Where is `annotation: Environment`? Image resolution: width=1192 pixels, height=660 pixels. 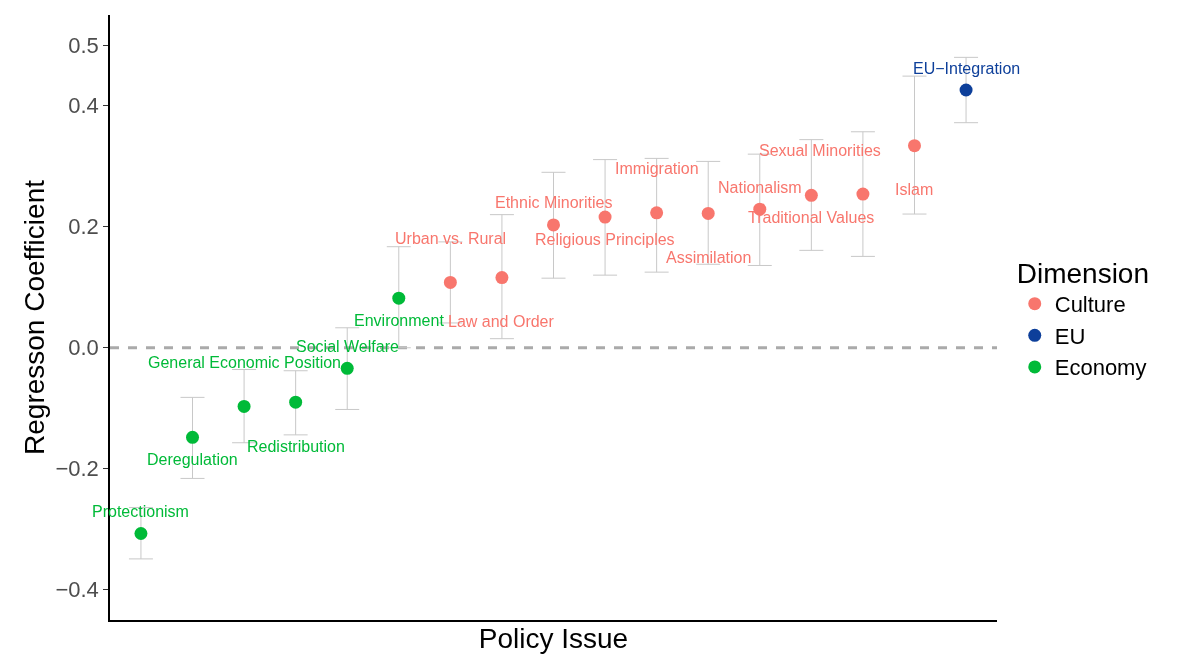 annotation: Environment is located at coordinates (399, 320).